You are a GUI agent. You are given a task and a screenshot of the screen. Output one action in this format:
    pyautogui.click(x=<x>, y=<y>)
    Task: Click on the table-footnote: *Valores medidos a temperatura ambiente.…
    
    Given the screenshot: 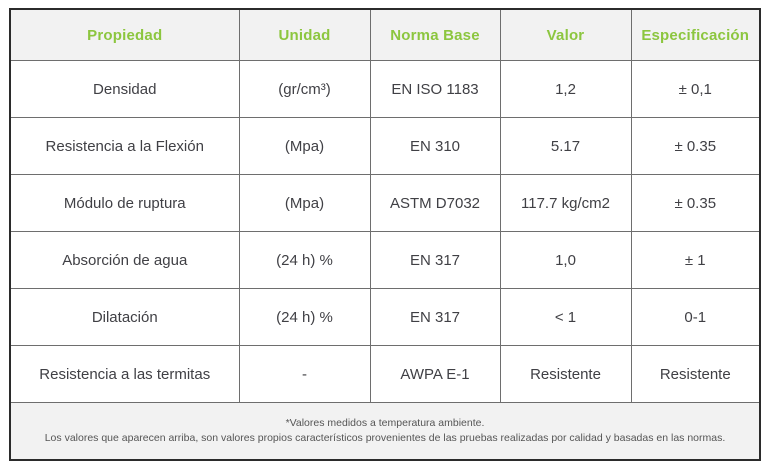 What is the action you would take?
    pyautogui.click(x=385, y=431)
    